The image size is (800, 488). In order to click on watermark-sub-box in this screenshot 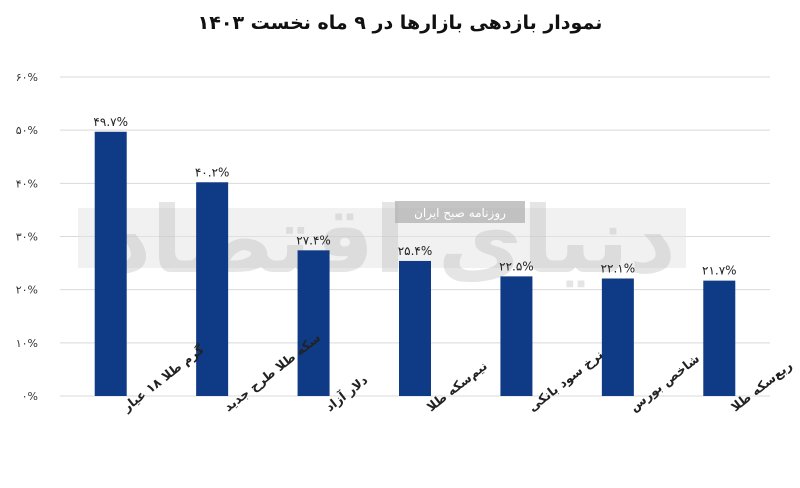, I will do `click(460, 212)`.